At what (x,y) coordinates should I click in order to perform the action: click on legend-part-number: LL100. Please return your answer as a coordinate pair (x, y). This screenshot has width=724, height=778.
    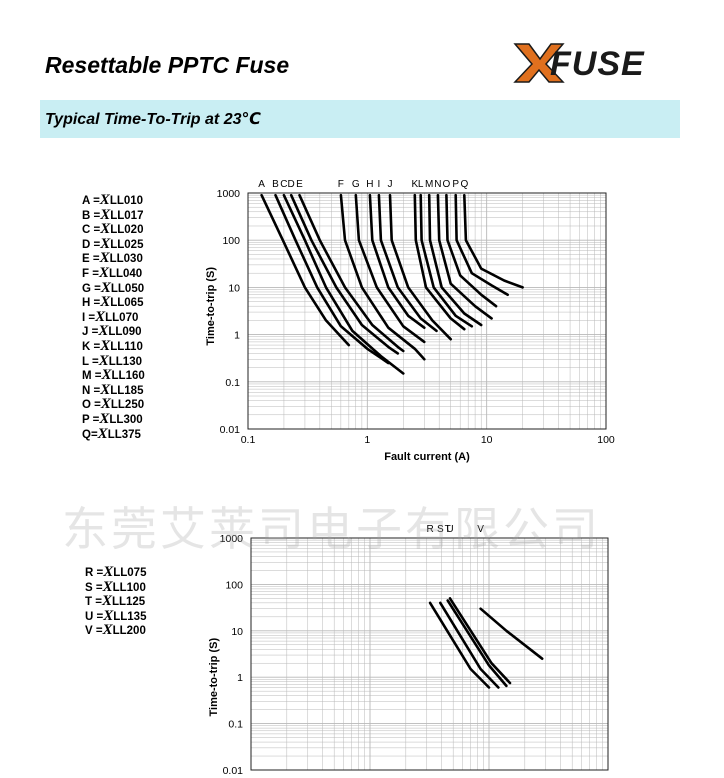
    Looking at the image, I should click on (129, 587).